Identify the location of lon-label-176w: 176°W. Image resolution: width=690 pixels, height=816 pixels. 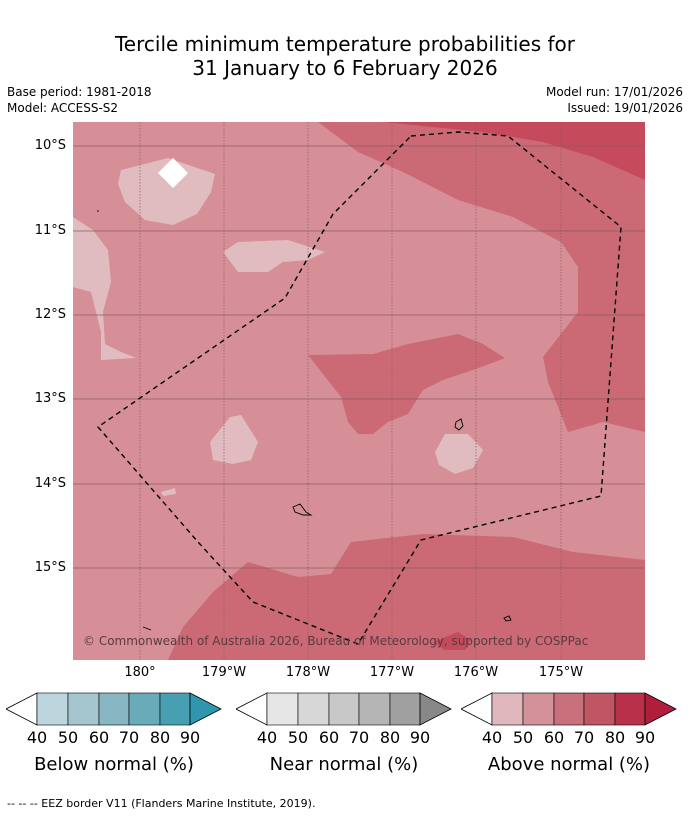
(476, 672).